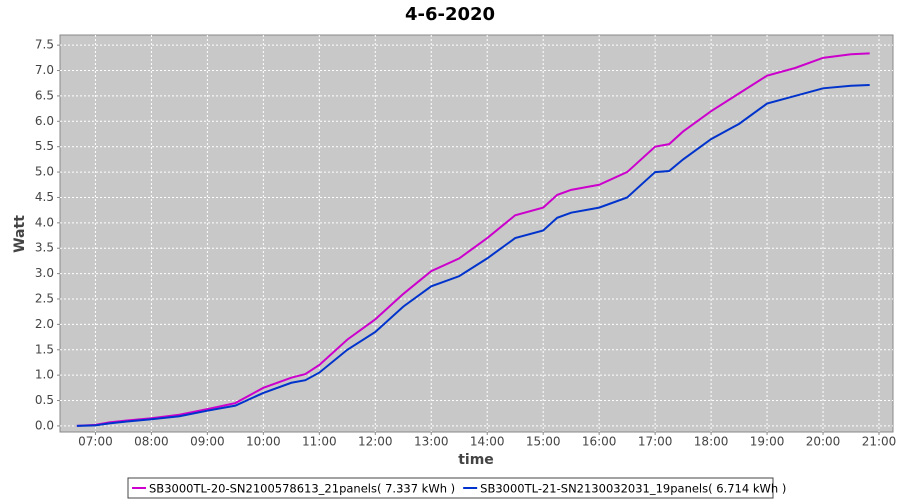  Describe the element at coordinates (207, 442) in the screenshot. I see `x-tick-label: 09:00` at that location.